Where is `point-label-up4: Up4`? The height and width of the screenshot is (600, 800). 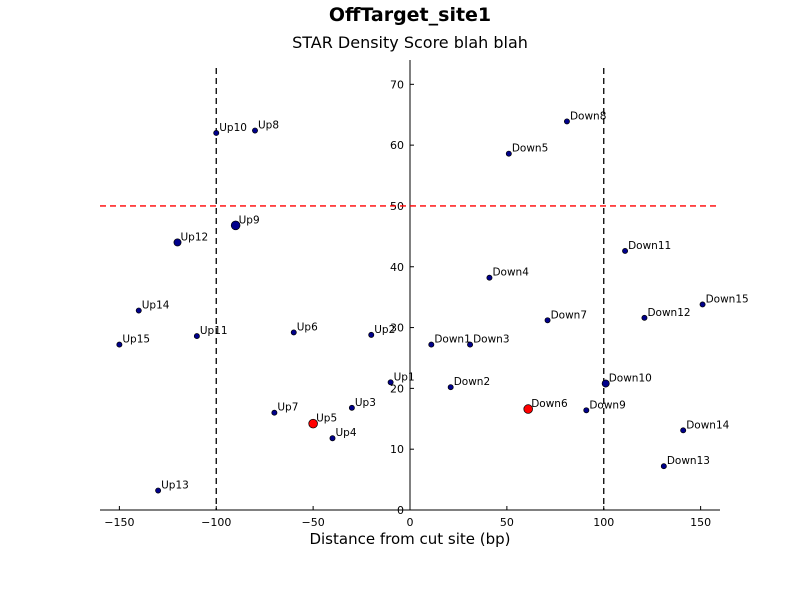 point-label-up4: Up4 is located at coordinates (346, 433).